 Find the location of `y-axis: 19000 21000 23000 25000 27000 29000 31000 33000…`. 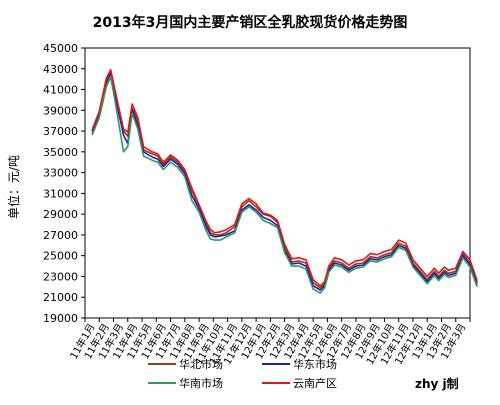

y-axis: 19000 21000 23000 25000 27000 29000 31000 33000… is located at coordinates (64, 183).